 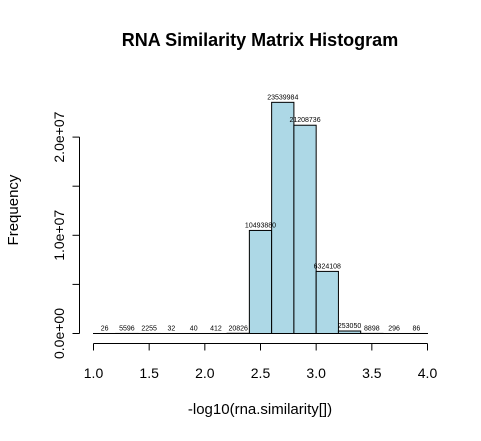 What do you see at coordinates (13, 209) in the screenshot?
I see `y-axis-title: Frequency` at bounding box center [13, 209].